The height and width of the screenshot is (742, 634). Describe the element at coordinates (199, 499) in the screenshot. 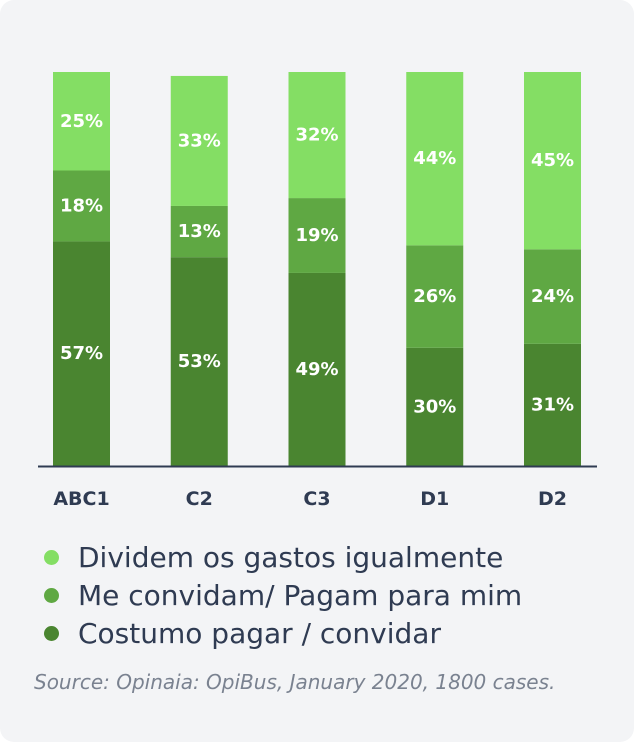

I see `x-tick-label-C2: C2` at that location.